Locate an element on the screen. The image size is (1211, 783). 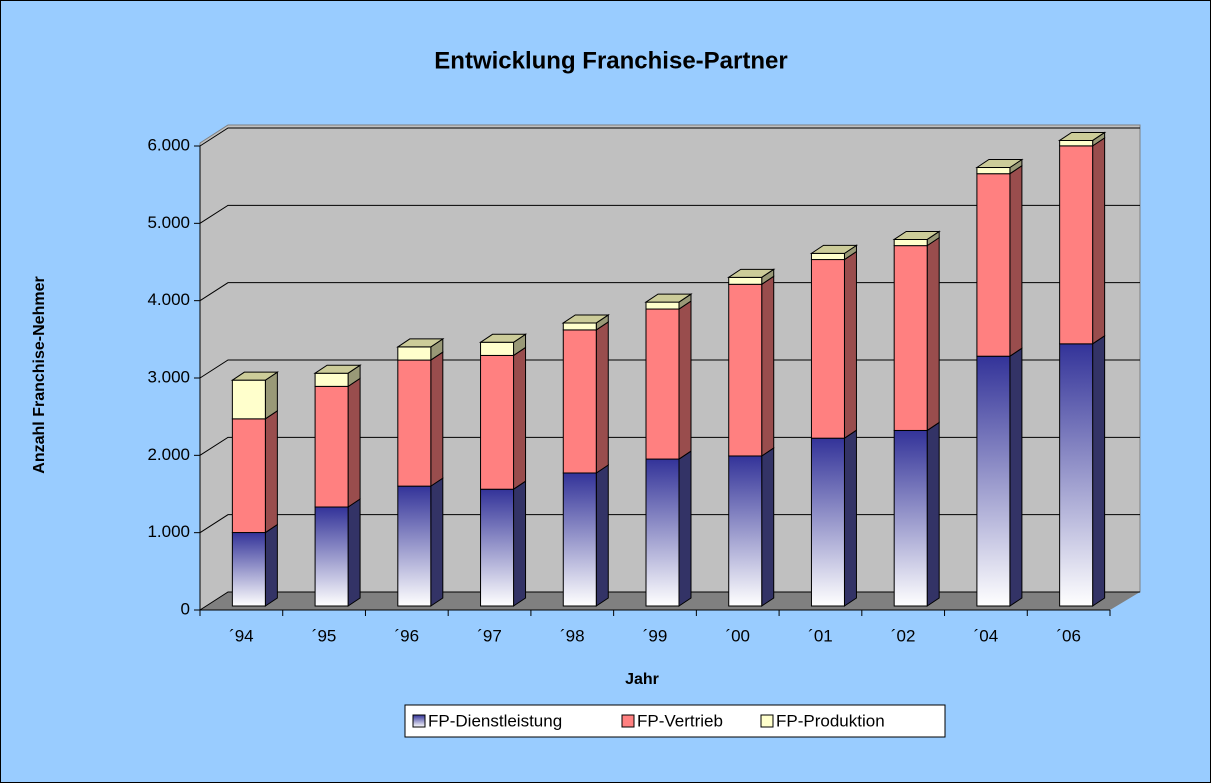
x-tick-label: ´00 is located at coordinates (737, 635).